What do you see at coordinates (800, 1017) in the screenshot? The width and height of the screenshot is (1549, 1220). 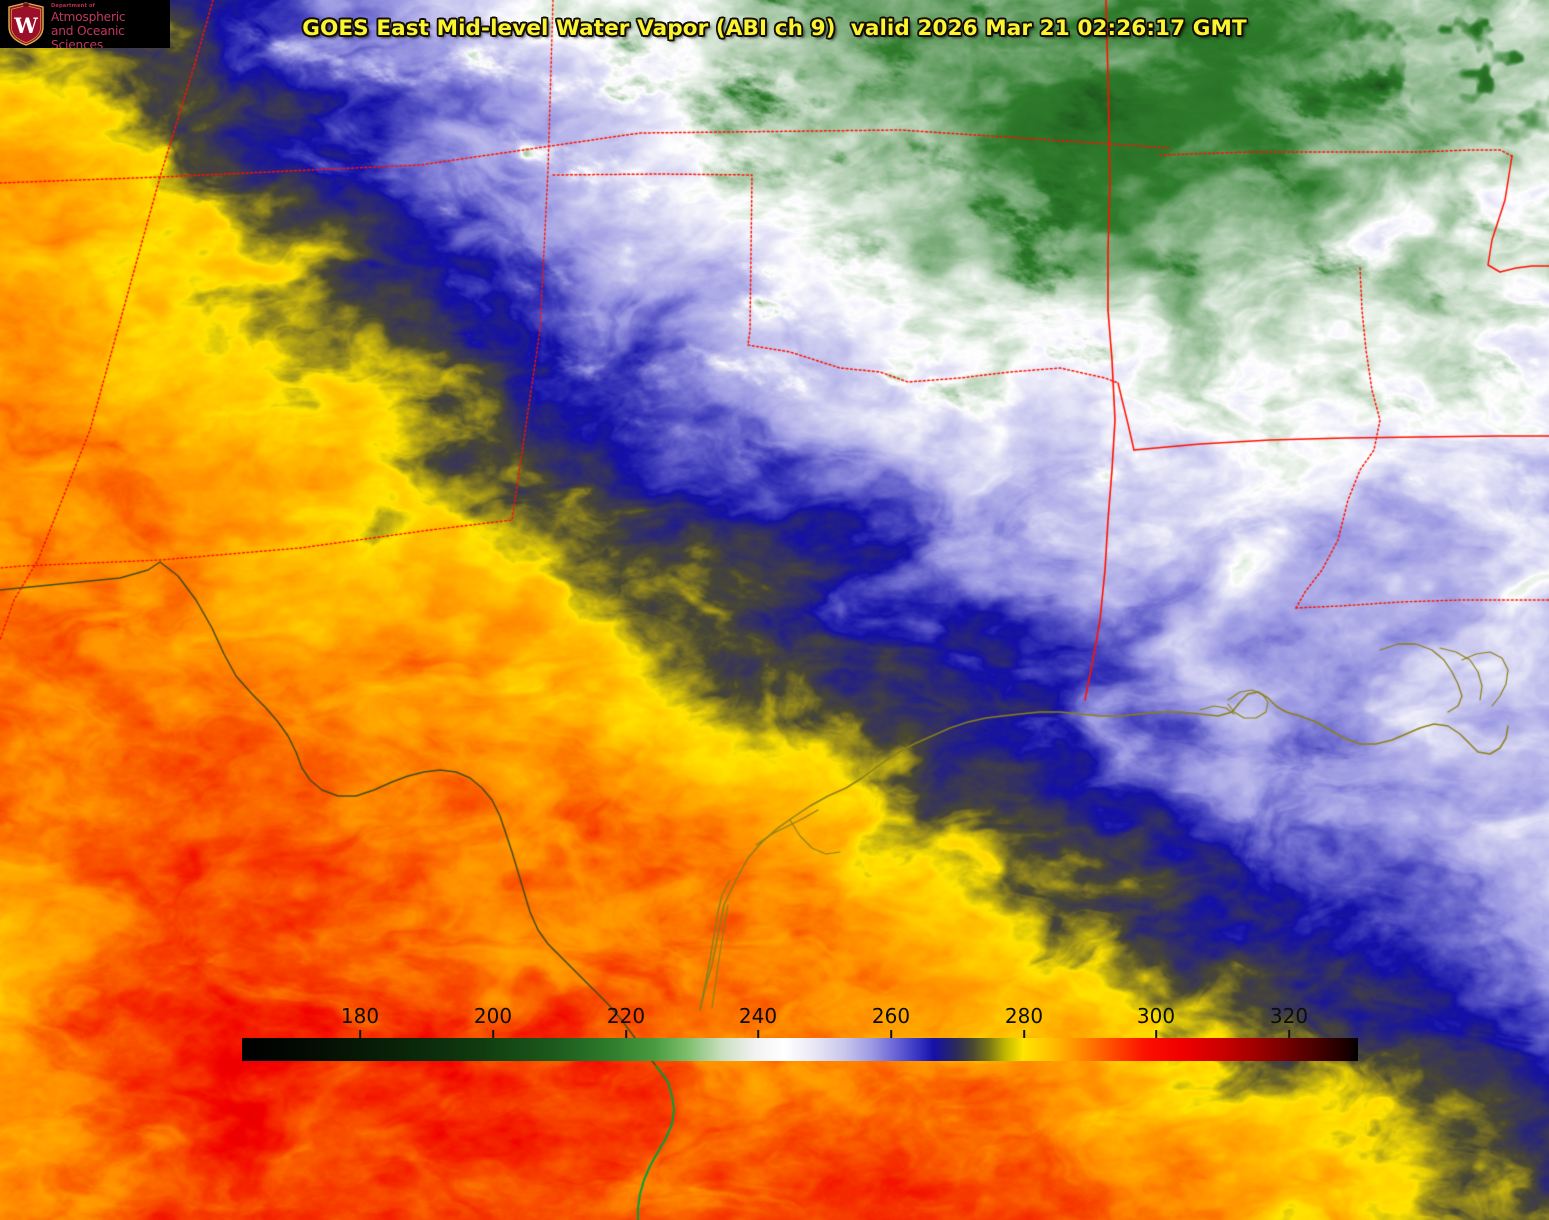 I see `colorbar-tick-labels: 180 200 220 240 260 280 300 320` at bounding box center [800, 1017].